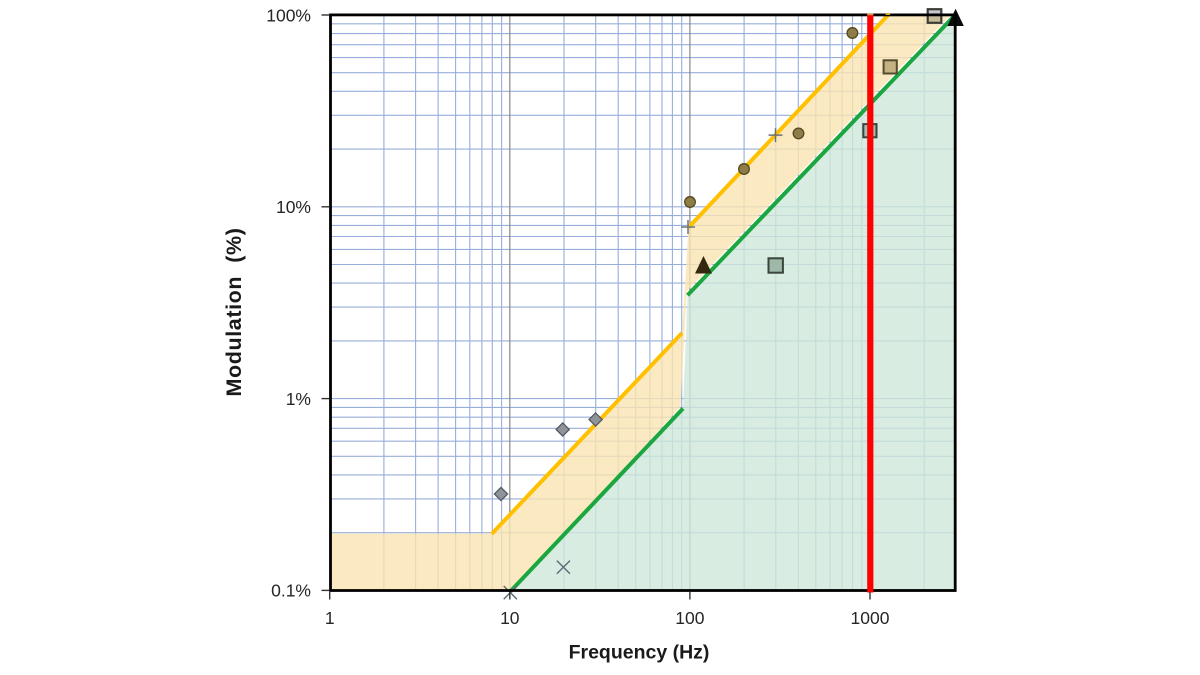 This screenshot has width=1200, height=675. I want to click on svg-text: 100, so click(689, 618).